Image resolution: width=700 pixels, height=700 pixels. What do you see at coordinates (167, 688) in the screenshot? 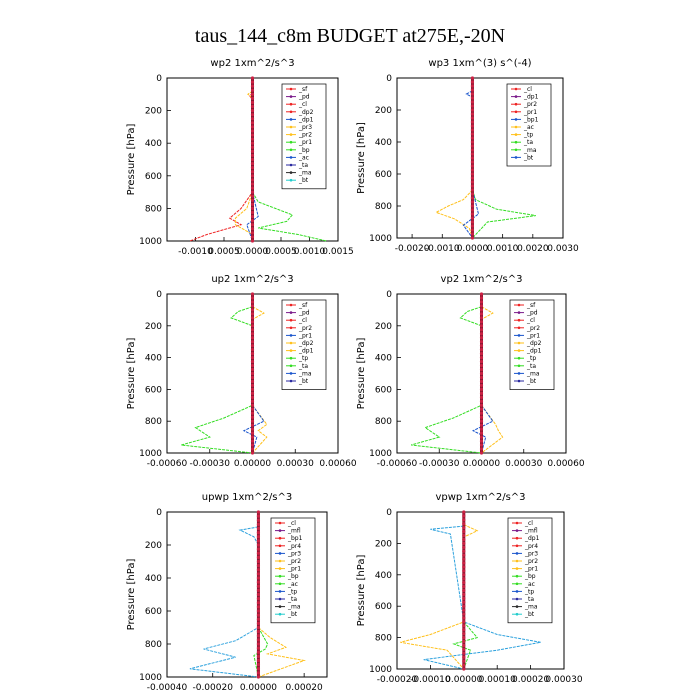
I see `x-tick-label: -0.00040` at bounding box center [167, 688].